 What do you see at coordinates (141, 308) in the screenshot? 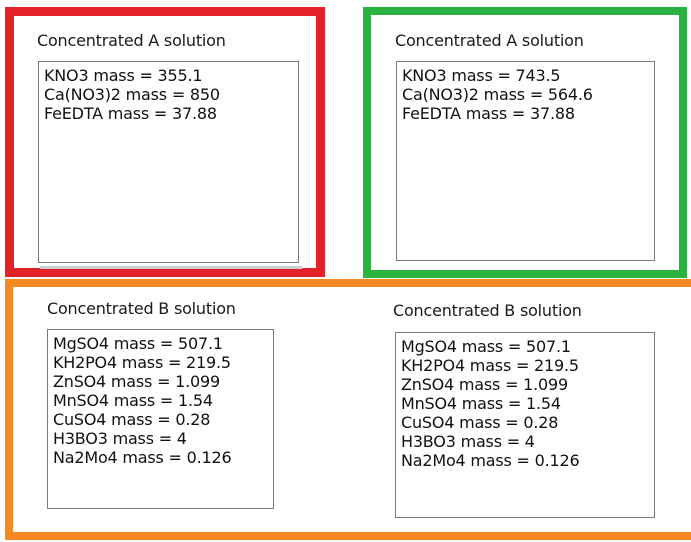
I see `concentrated-b-title-left: Concentrated B solution` at bounding box center [141, 308].